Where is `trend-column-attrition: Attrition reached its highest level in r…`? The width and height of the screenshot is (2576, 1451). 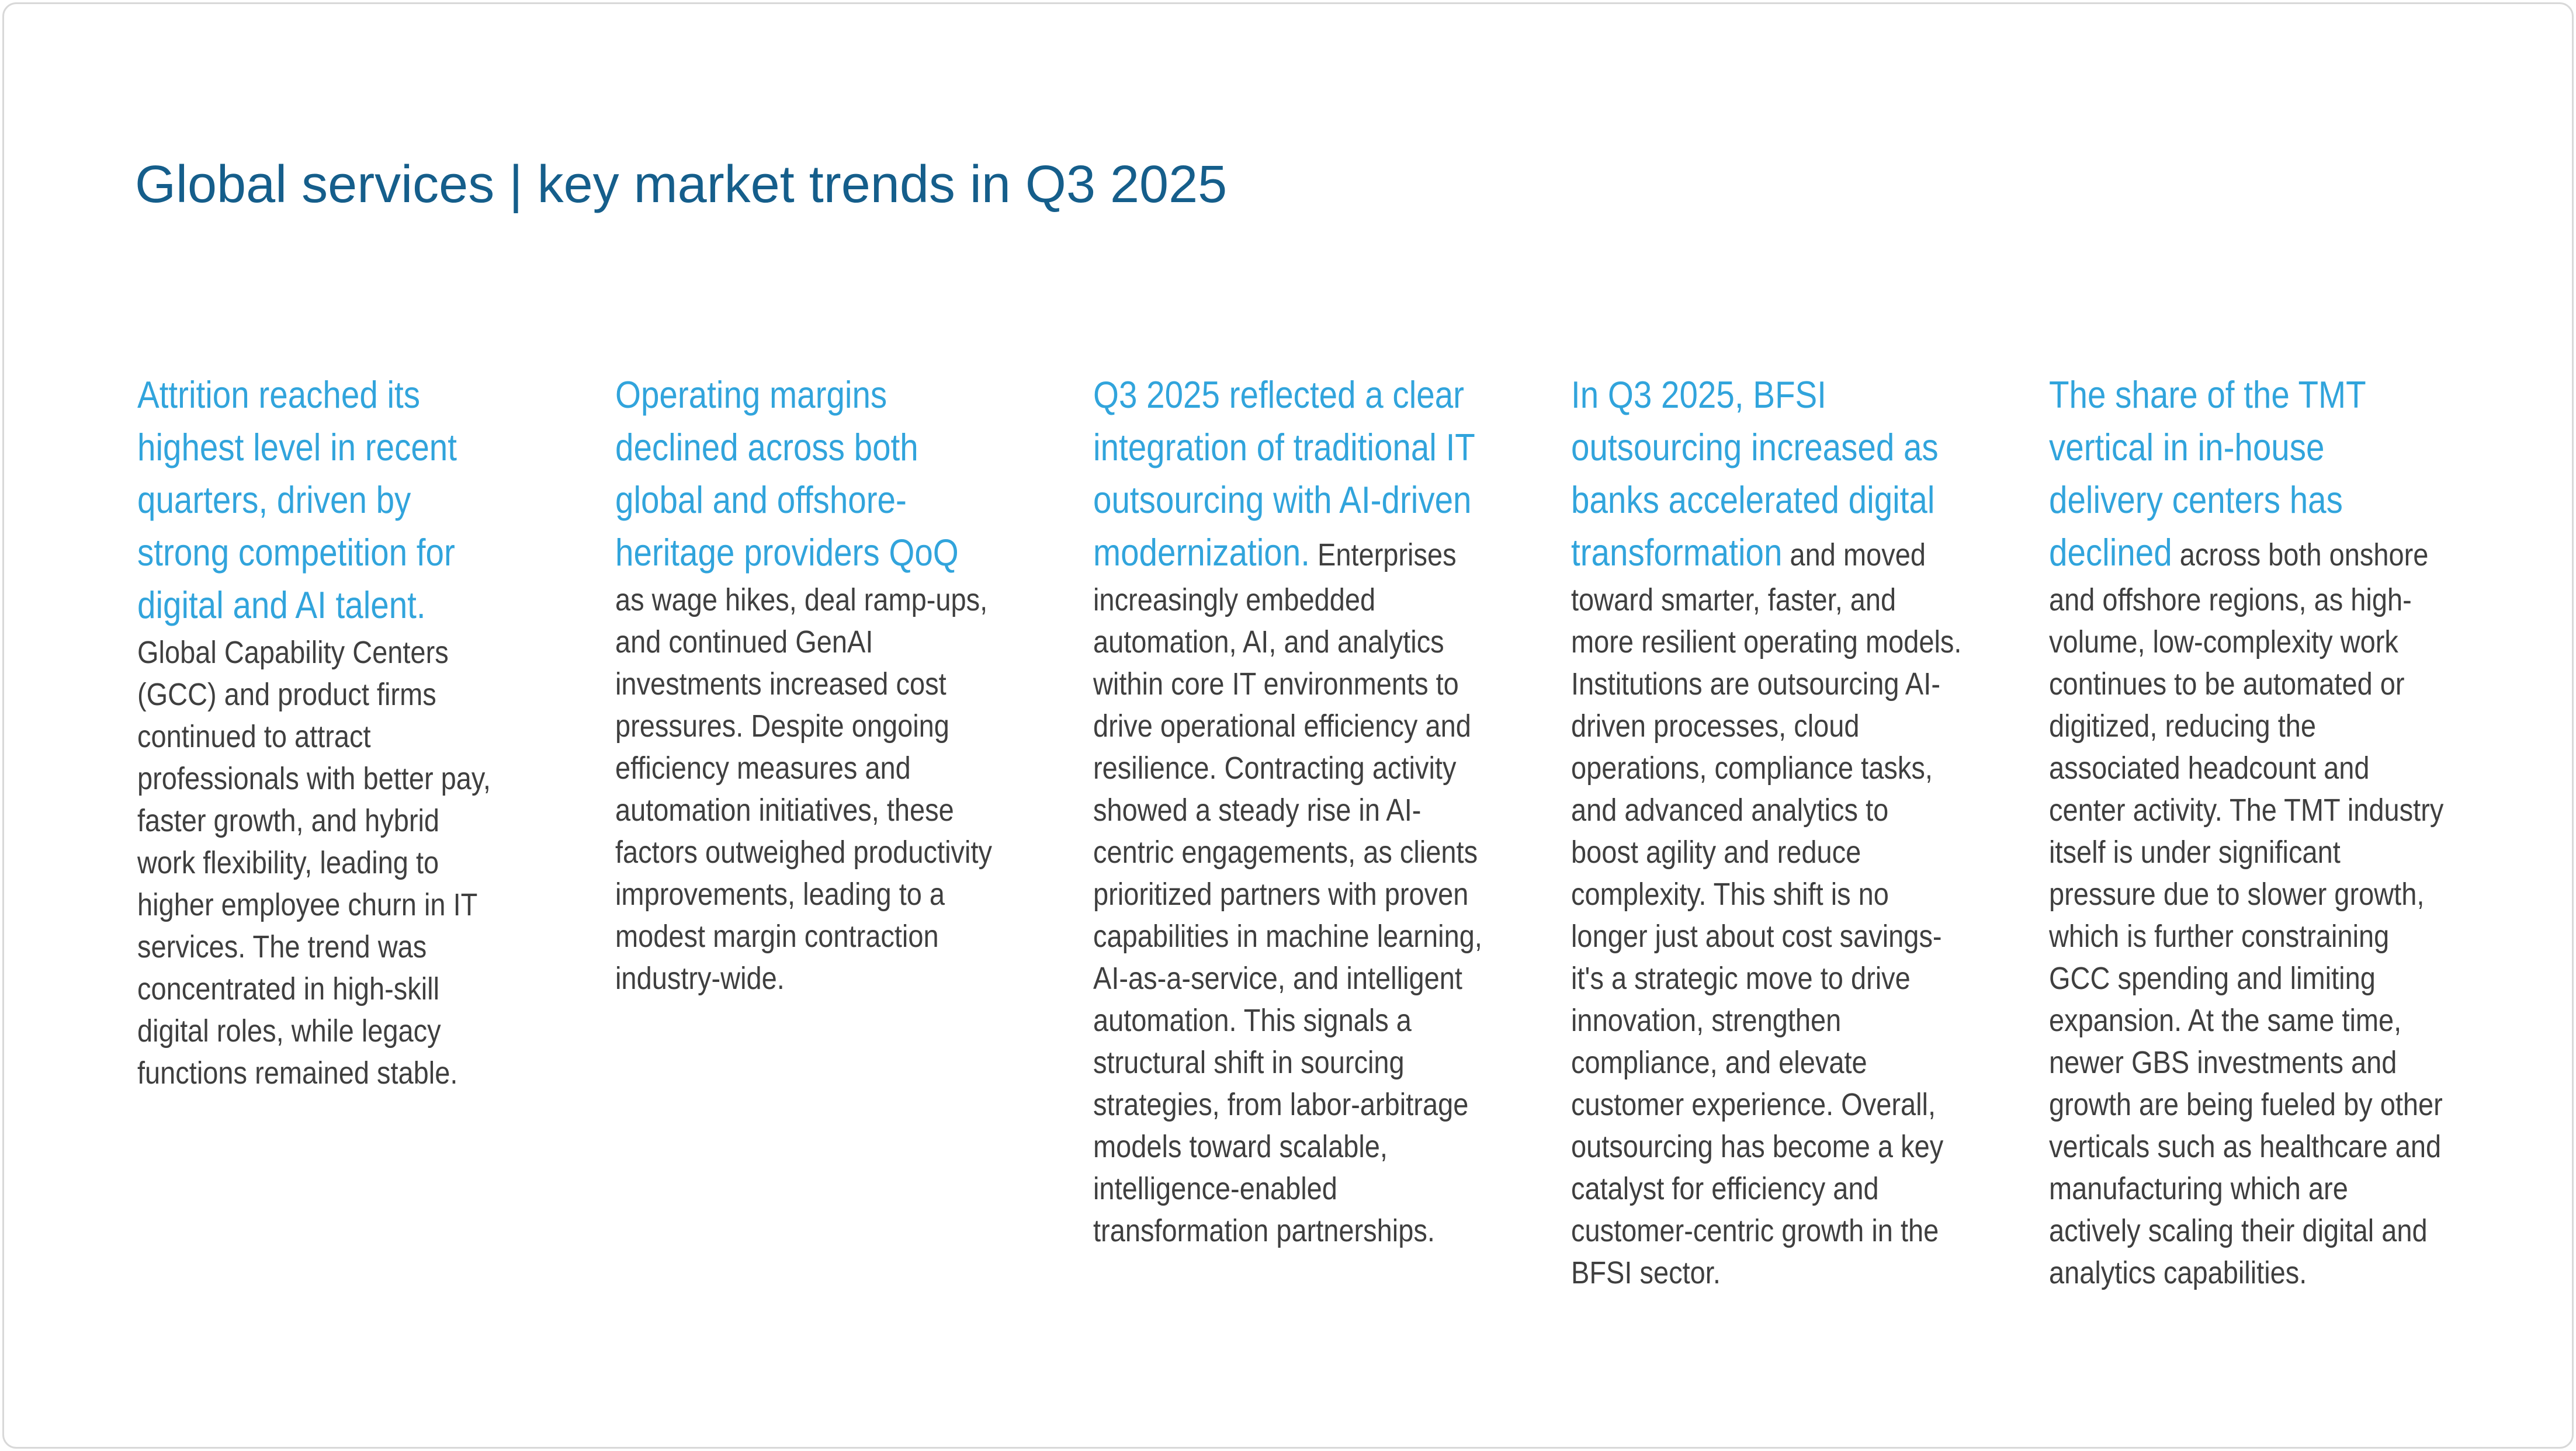
trend-column-attrition: Attrition reached its highest level in r… is located at coordinates (315, 731).